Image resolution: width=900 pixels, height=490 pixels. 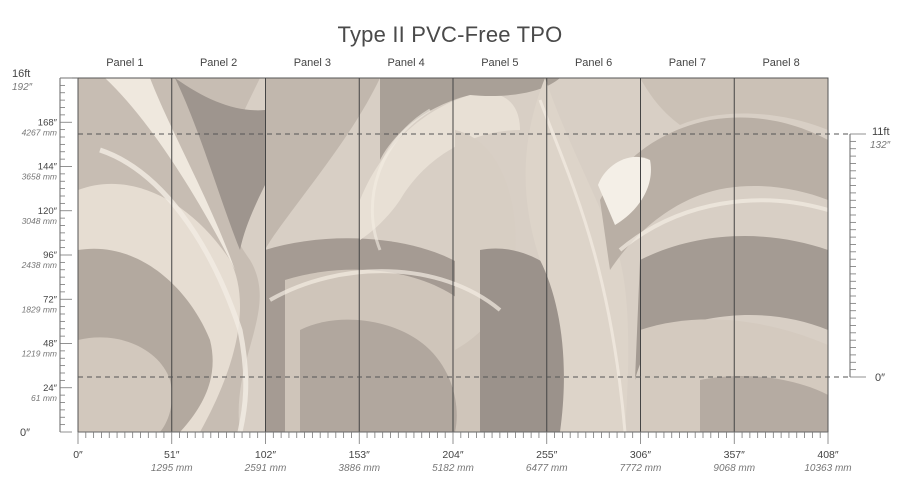 I want to click on bottom-tick-mm: 6477 mm, so click(x=547, y=468).